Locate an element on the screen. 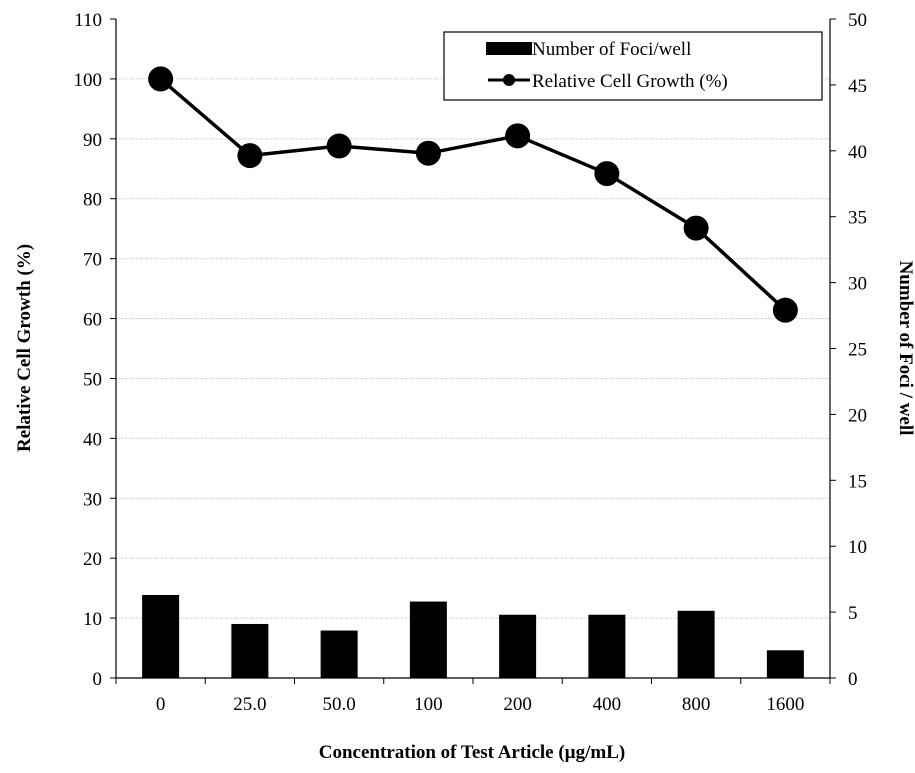  left-tick-label: 0 is located at coordinates (98, 679).